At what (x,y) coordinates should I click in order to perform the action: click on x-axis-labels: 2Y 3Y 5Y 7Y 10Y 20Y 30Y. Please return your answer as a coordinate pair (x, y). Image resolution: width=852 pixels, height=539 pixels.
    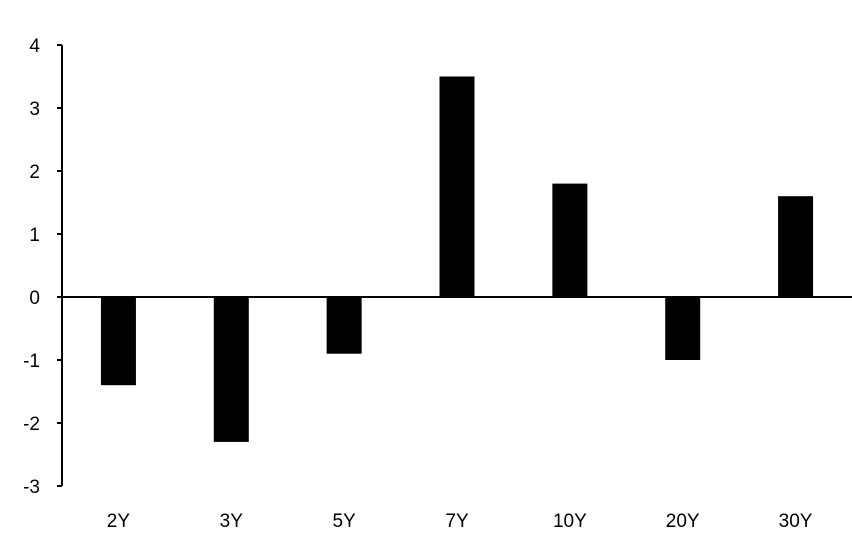
    Looking at the image, I should click on (460, 521).